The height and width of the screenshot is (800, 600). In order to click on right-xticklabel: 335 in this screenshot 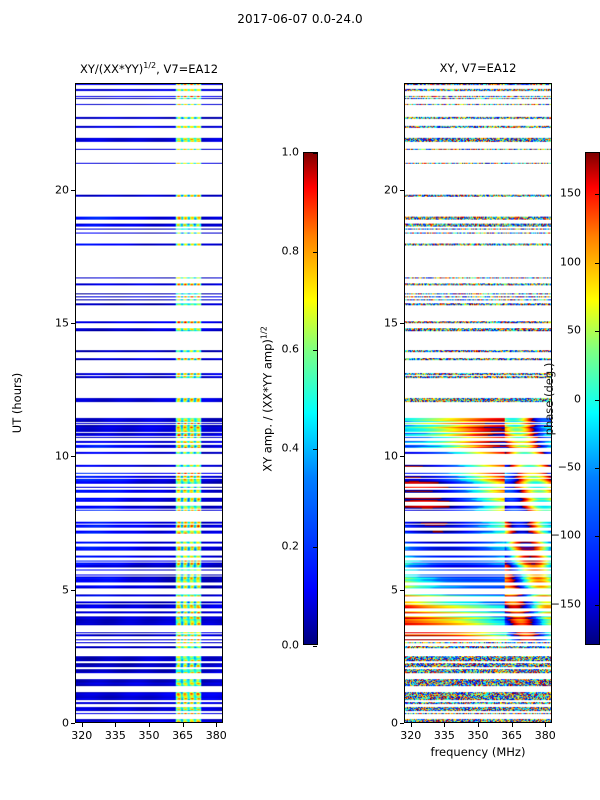, I will do `click(444, 735)`.